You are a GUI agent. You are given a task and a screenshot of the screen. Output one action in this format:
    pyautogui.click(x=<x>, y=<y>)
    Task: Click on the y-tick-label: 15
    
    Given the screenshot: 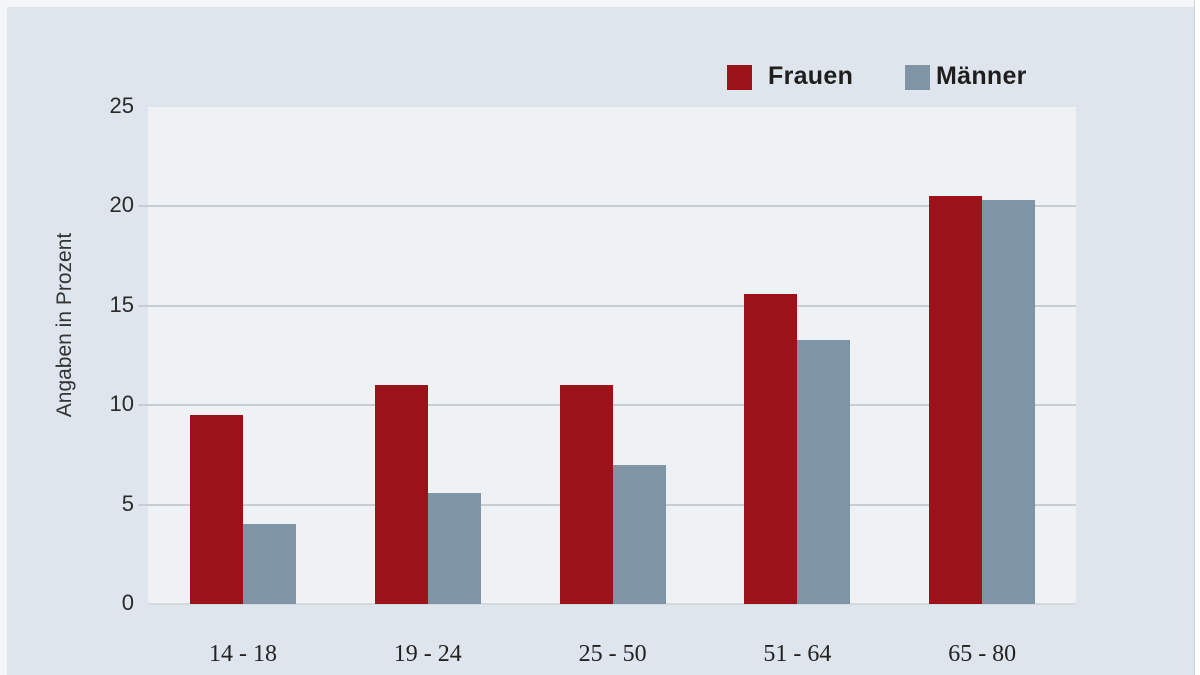 What is the action you would take?
    pyautogui.click(x=121, y=304)
    